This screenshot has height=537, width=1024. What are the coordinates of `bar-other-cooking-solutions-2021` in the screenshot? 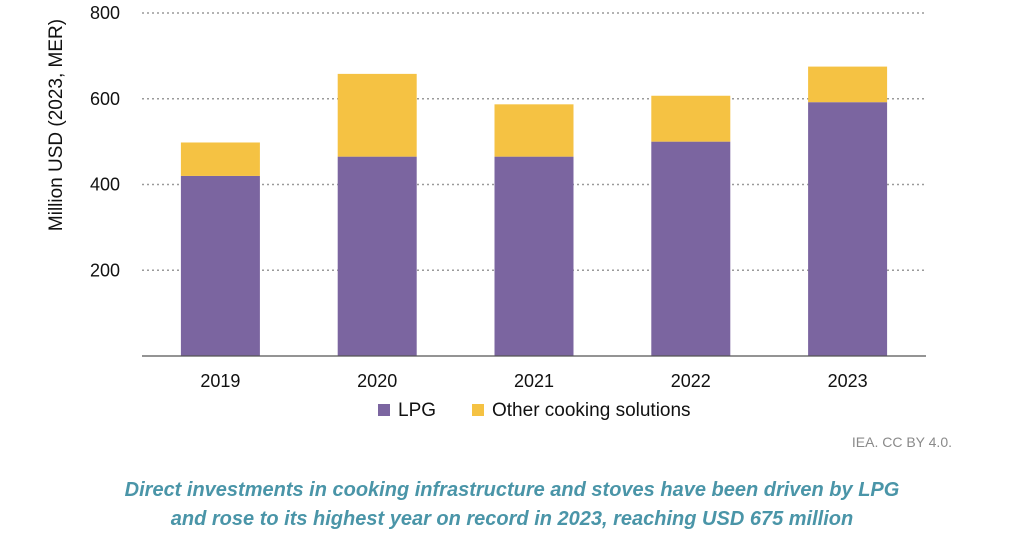 It's located at (534, 130).